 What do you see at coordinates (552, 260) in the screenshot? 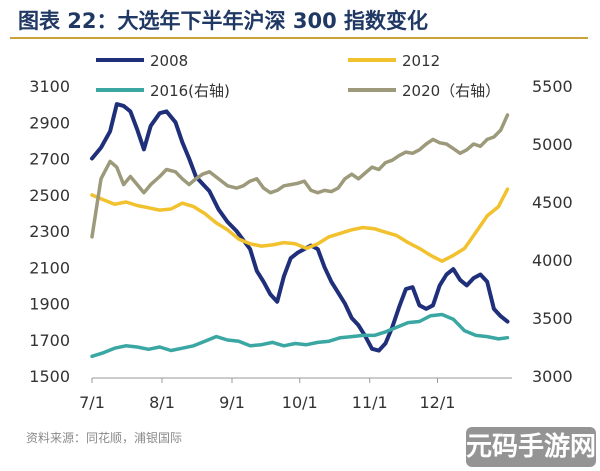
I see `right-tick-label: 4000` at bounding box center [552, 260].